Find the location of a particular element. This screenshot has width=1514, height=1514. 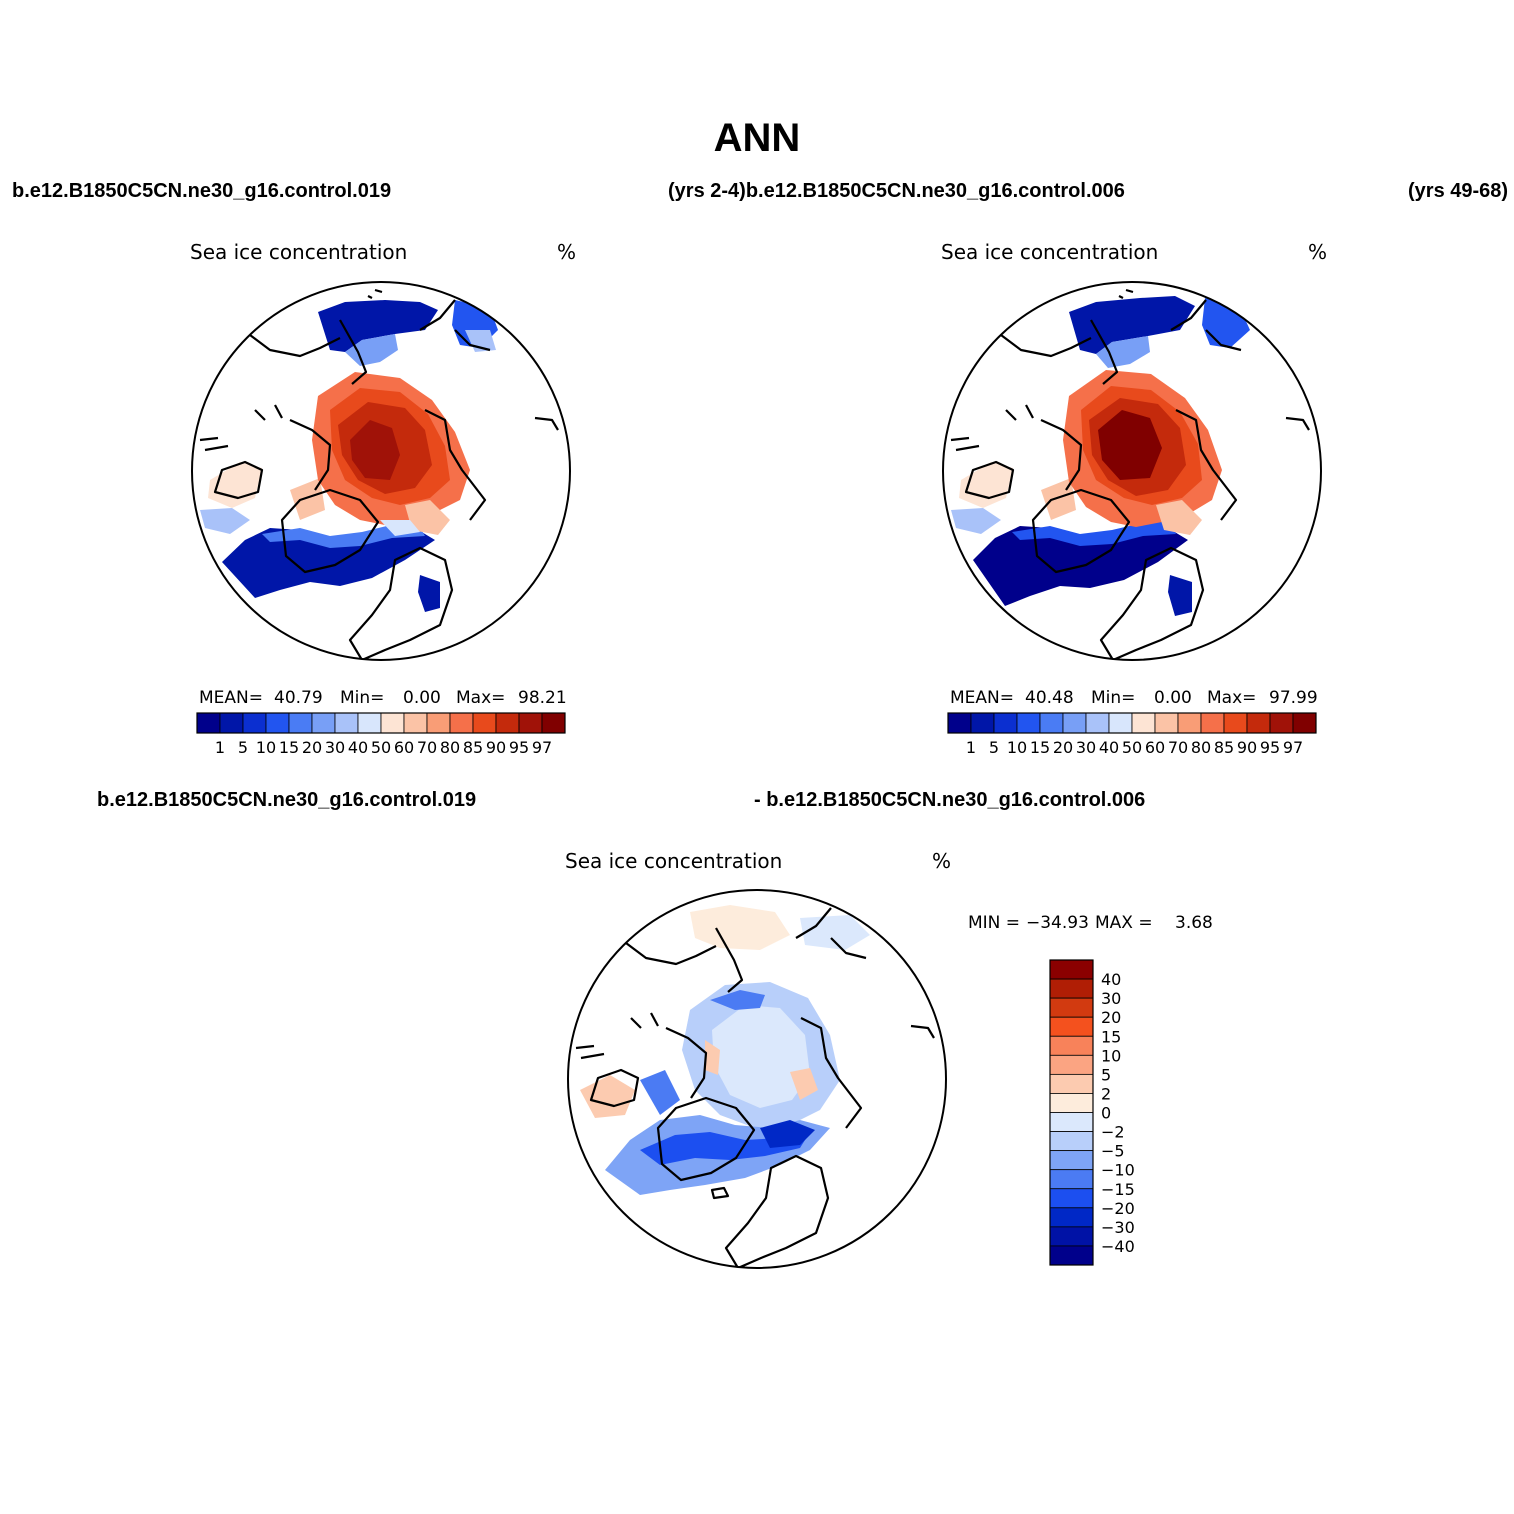

case2-mean-value: 40.48 is located at coordinates (1049, 698).